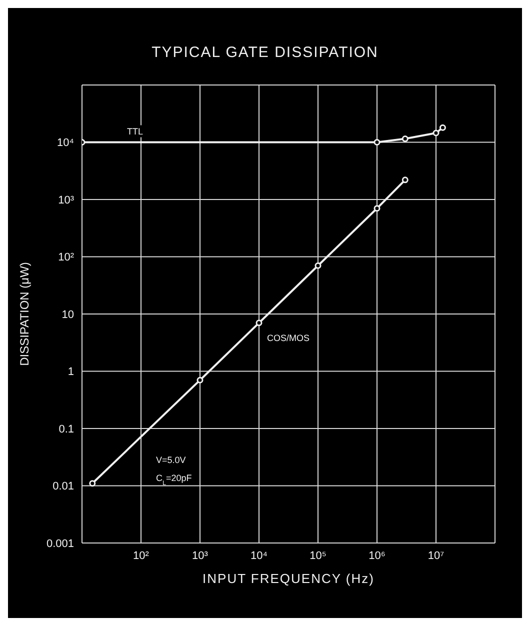 The image size is (530, 626). Describe the element at coordinates (174, 479) in the screenshot. I see `annotation: C$_{L}$=20pF` at that location.